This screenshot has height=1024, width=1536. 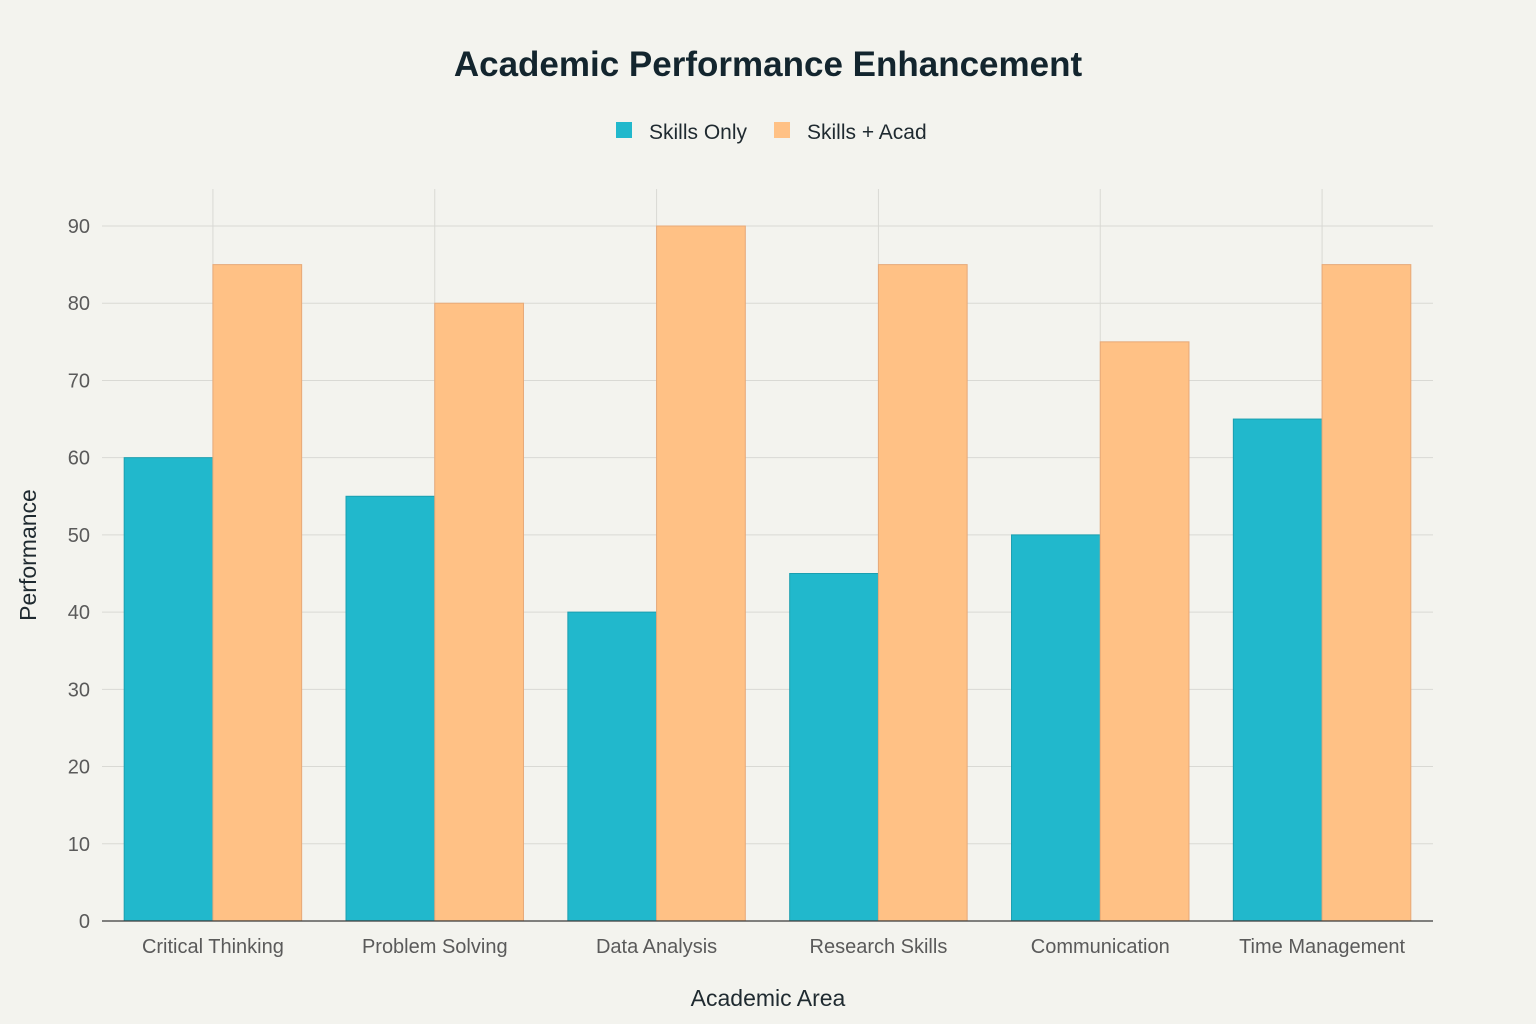 I want to click on bar-skills-only-research-skills, so click(x=834, y=747).